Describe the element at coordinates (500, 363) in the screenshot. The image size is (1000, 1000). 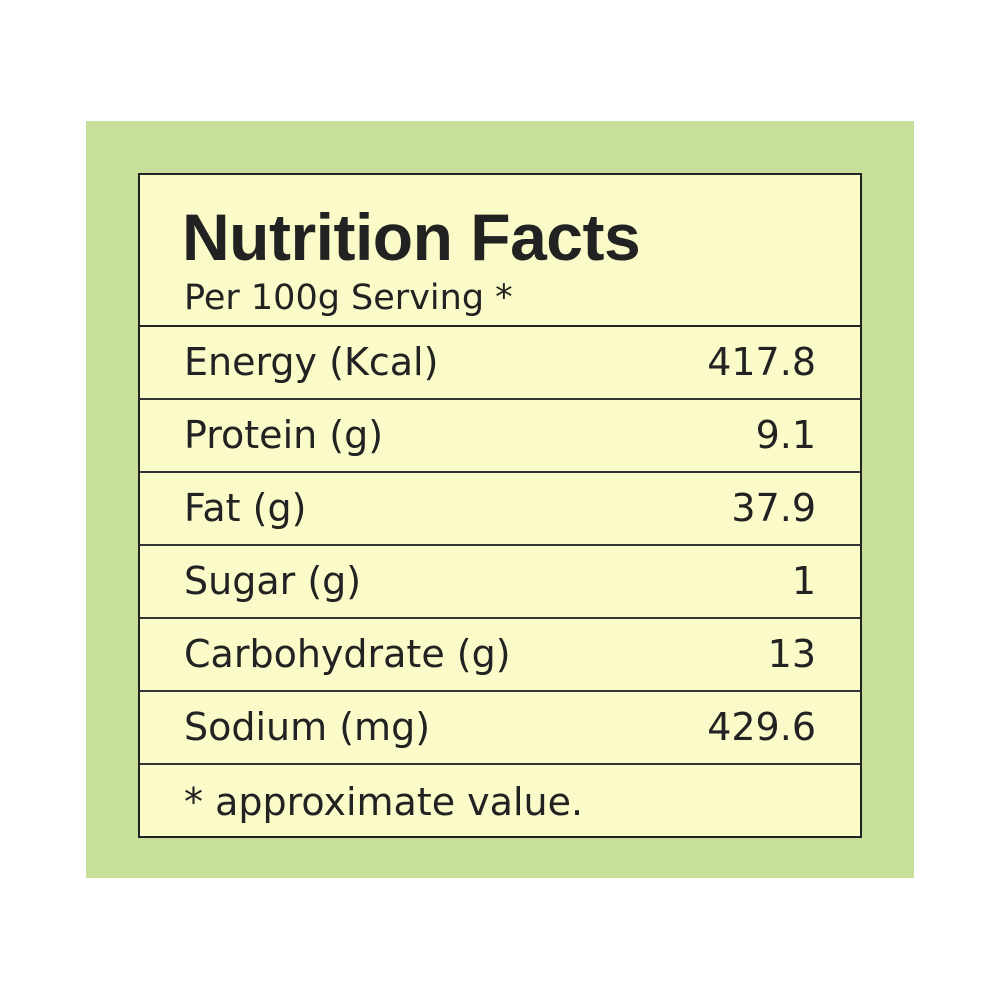
I see `nutrient-row-energy: Energy (Kcal) 417.8` at that location.